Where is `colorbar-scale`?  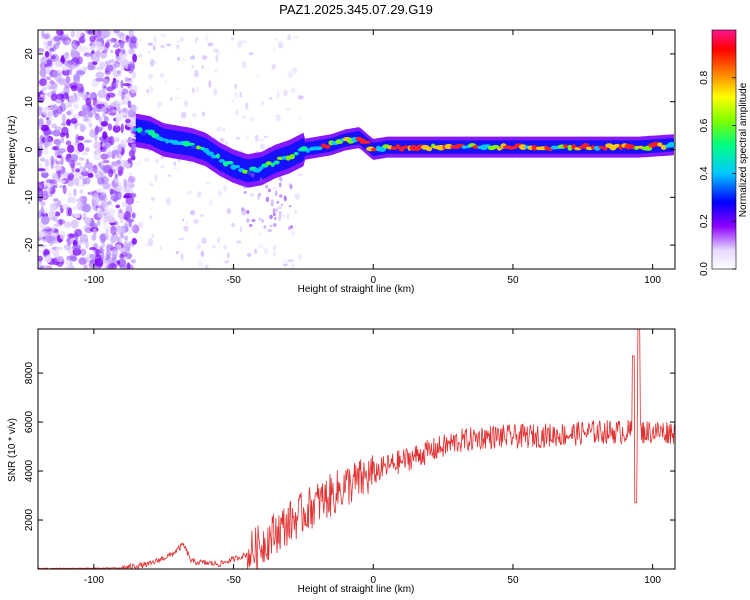
colorbar-scale is located at coordinates (724, 149).